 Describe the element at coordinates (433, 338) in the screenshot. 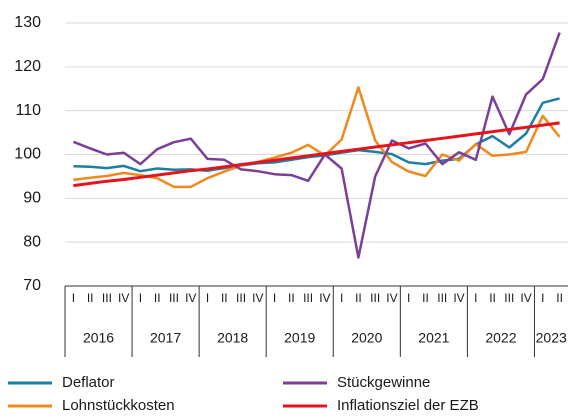

I see `x-group-label: 2021` at that location.